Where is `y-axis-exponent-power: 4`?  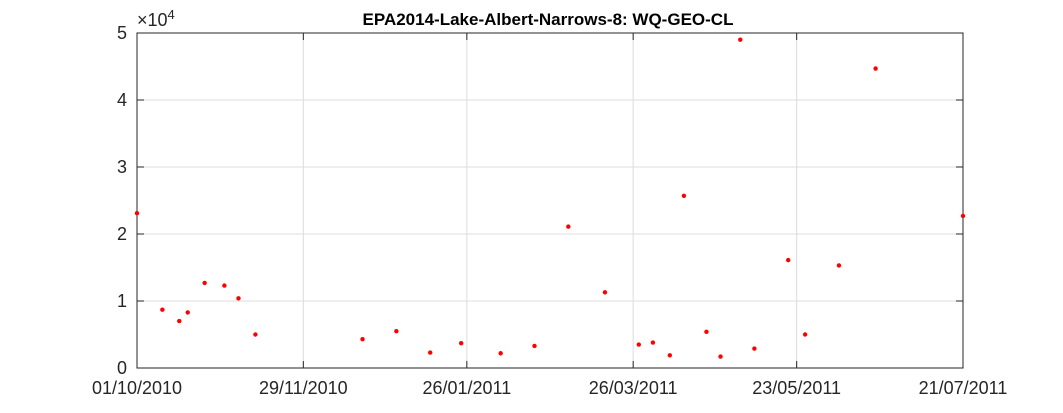
y-axis-exponent-power: 4 is located at coordinates (171, 14).